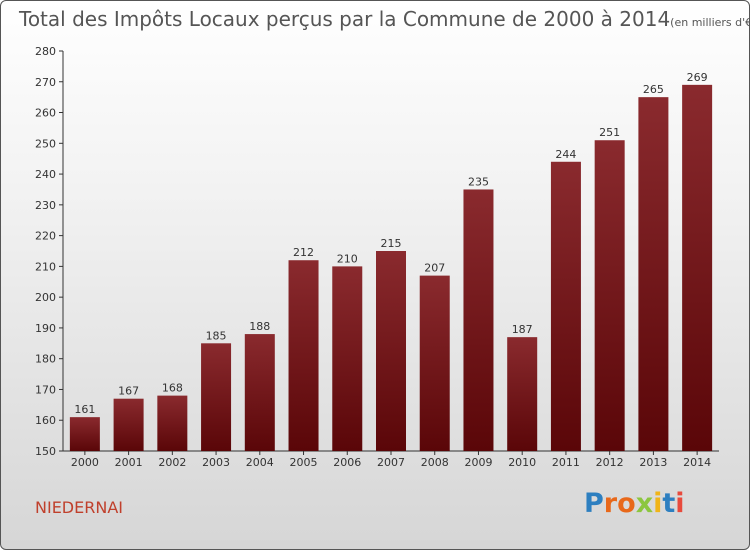 Image resolution: width=750 pixels, height=550 pixels. I want to click on bar-value-label: 161, so click(84, 409).